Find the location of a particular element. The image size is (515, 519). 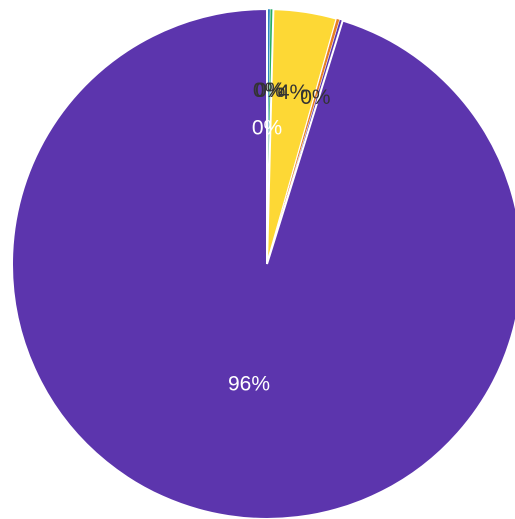

pie-labels: 0%0%4%0%0%96% is located at coordinates (279, 237).